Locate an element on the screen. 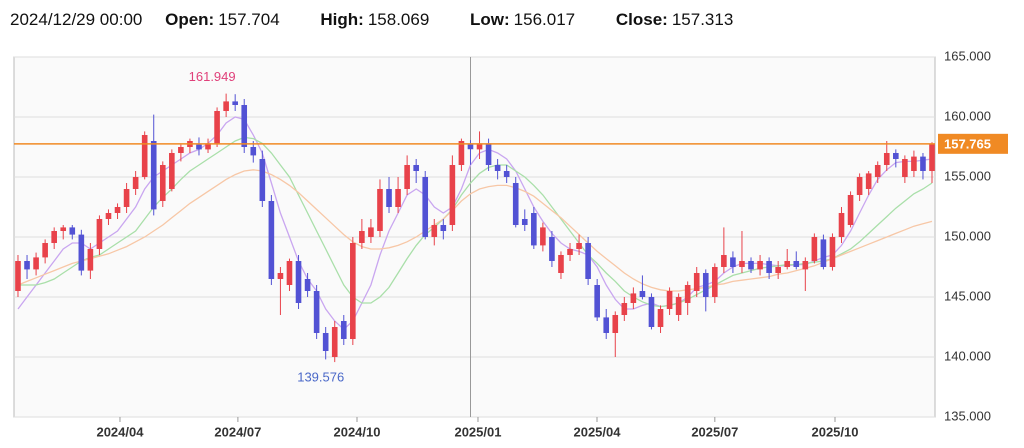 The image size is (1024, 448). y-tick-label: 145.000 is located at coordinates (967, 295).